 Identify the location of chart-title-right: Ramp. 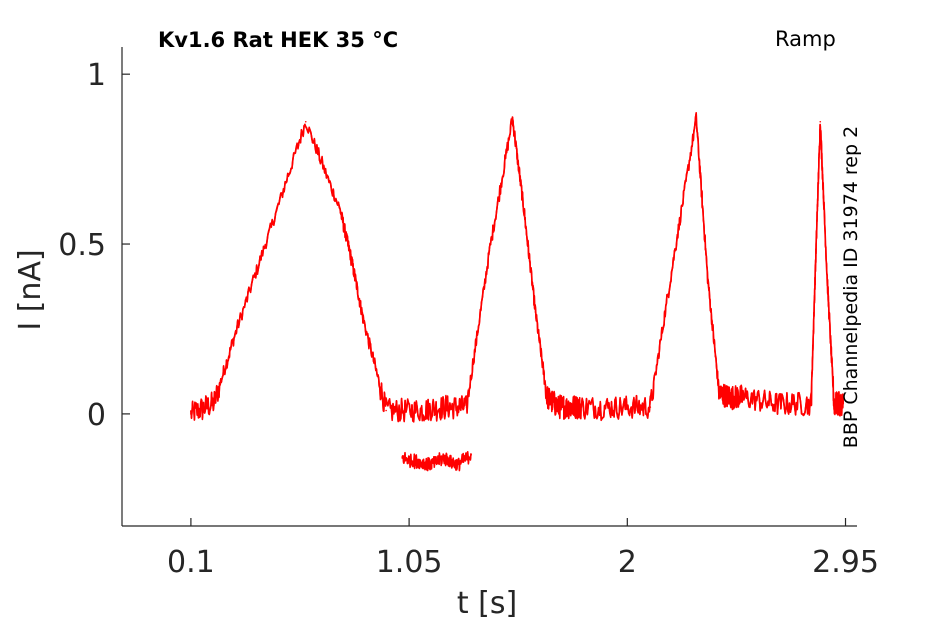
(805, 39).